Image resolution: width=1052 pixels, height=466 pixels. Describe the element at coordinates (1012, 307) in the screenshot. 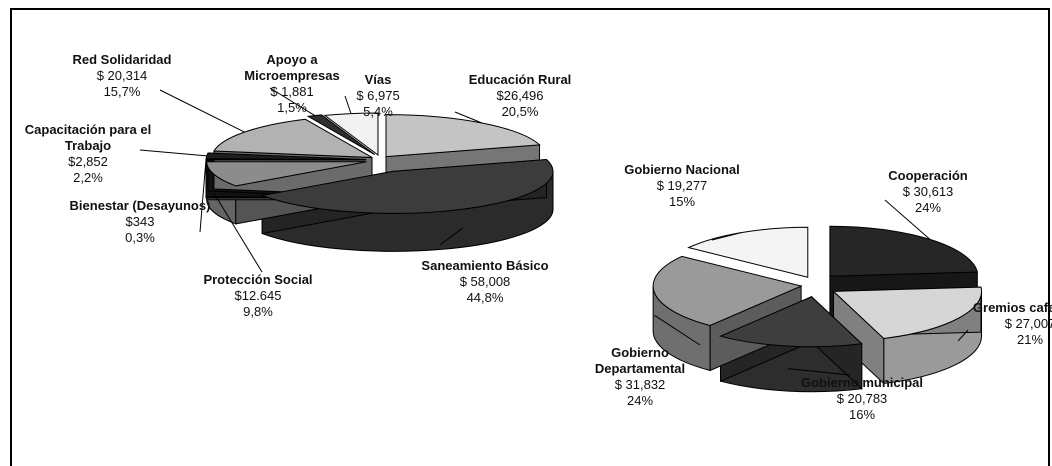

I see `category-label: Gremios cafeteros` at that location.